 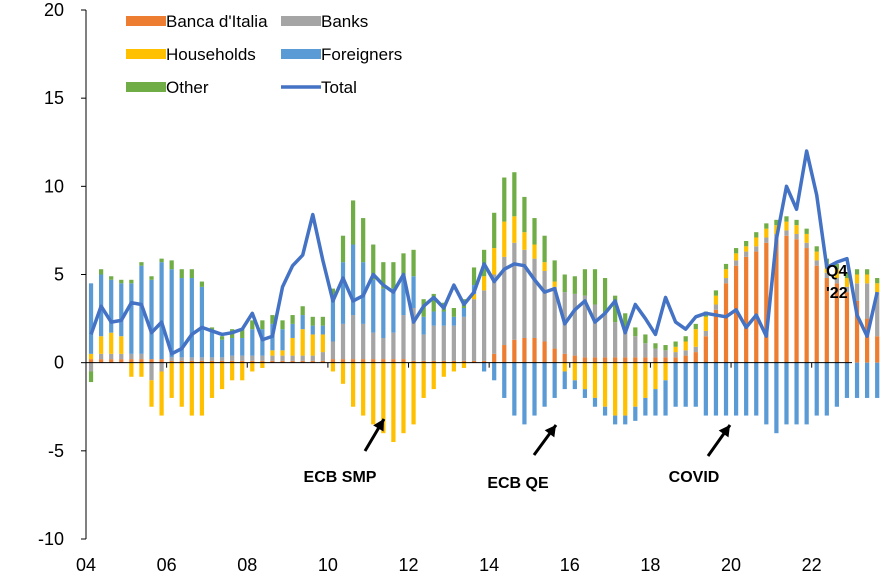 I want to click on legend-label-other: Other, so click(x=187, y=87).